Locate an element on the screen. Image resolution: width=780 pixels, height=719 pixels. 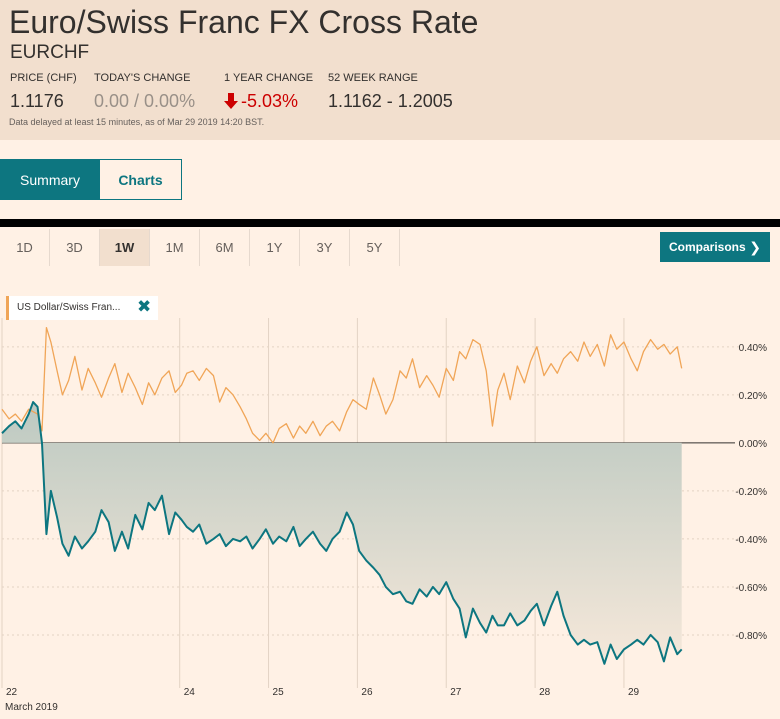
x-tick-label: 29 is located at coordinates (634, 692).